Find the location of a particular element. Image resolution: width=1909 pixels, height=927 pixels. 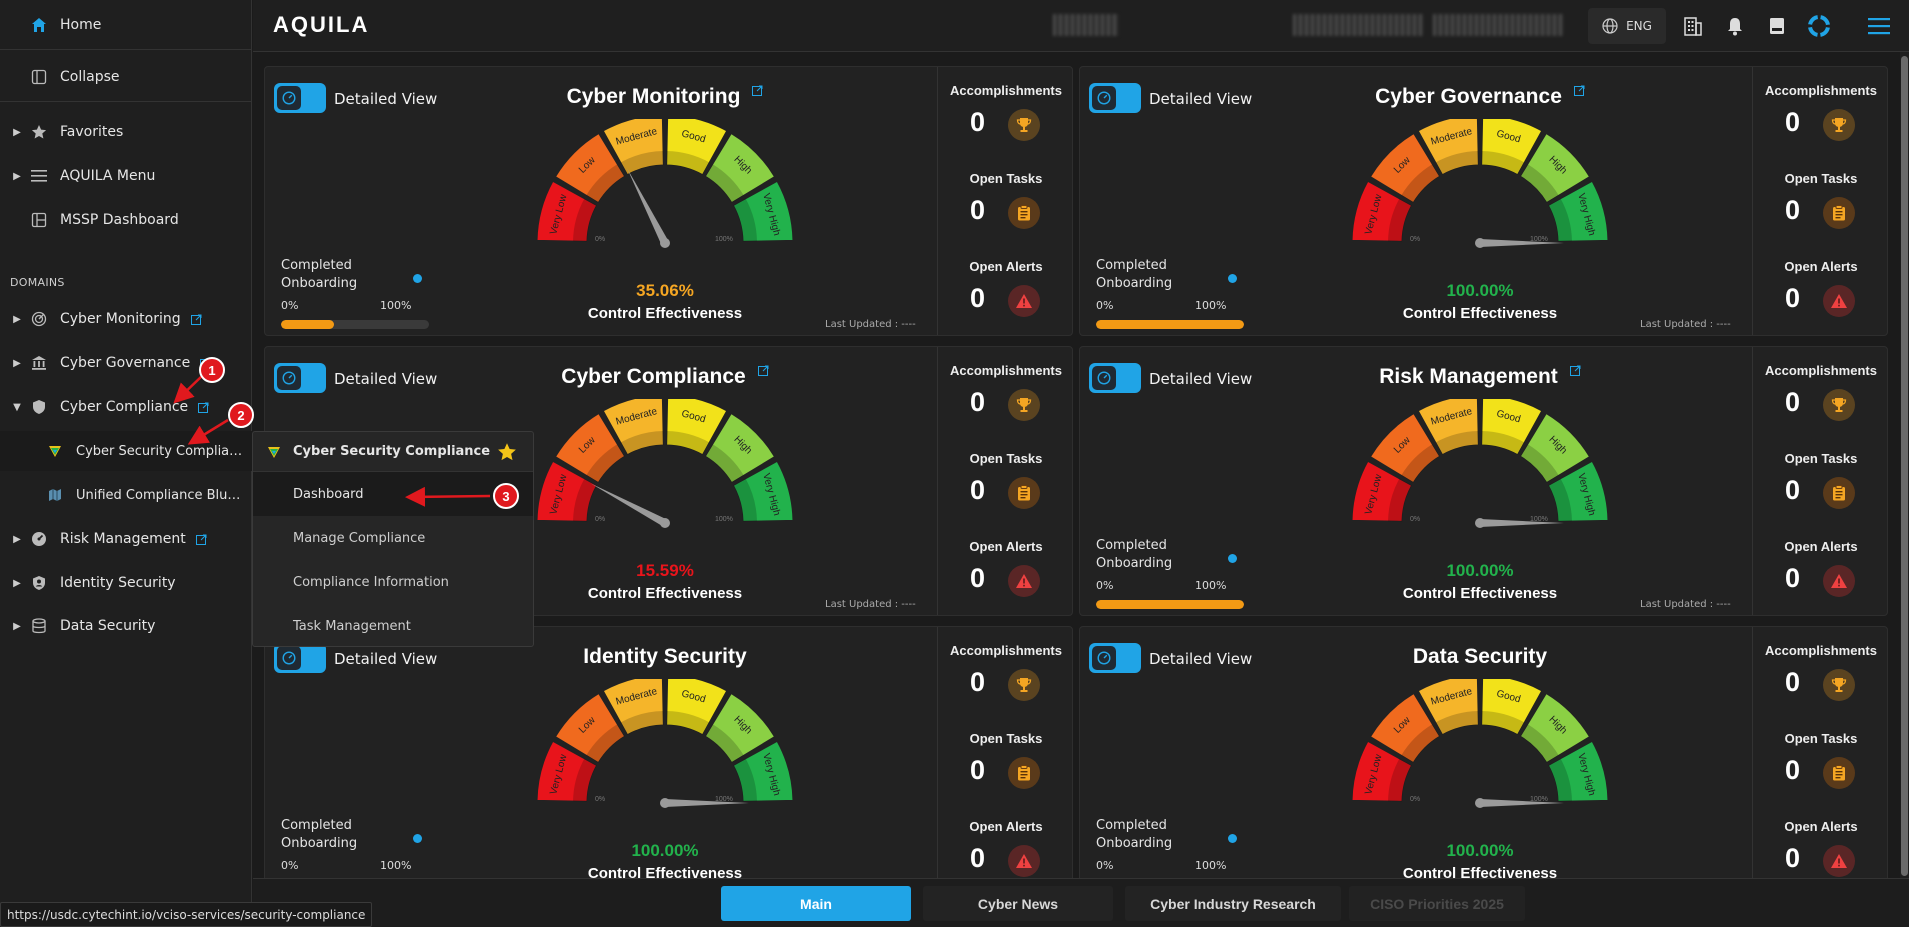

book-icon is located at coordinates (1777, 26).